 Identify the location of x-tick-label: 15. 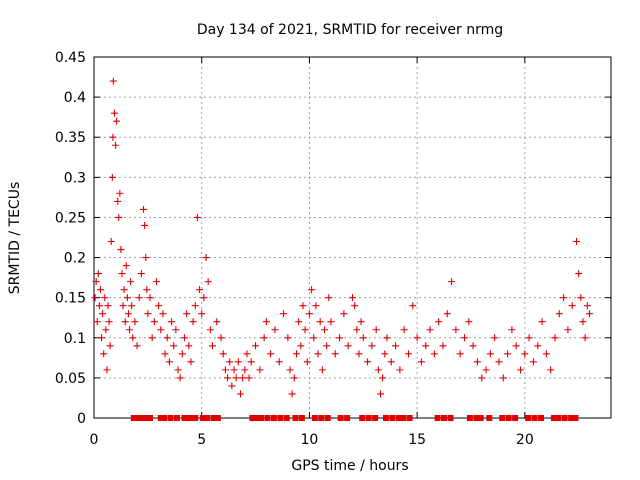
(417, 440).